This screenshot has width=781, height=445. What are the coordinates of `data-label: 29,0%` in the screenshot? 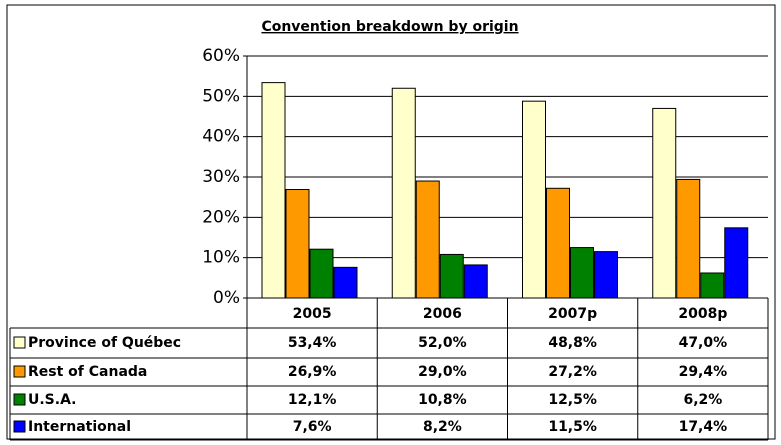 It's located at (442, 372).